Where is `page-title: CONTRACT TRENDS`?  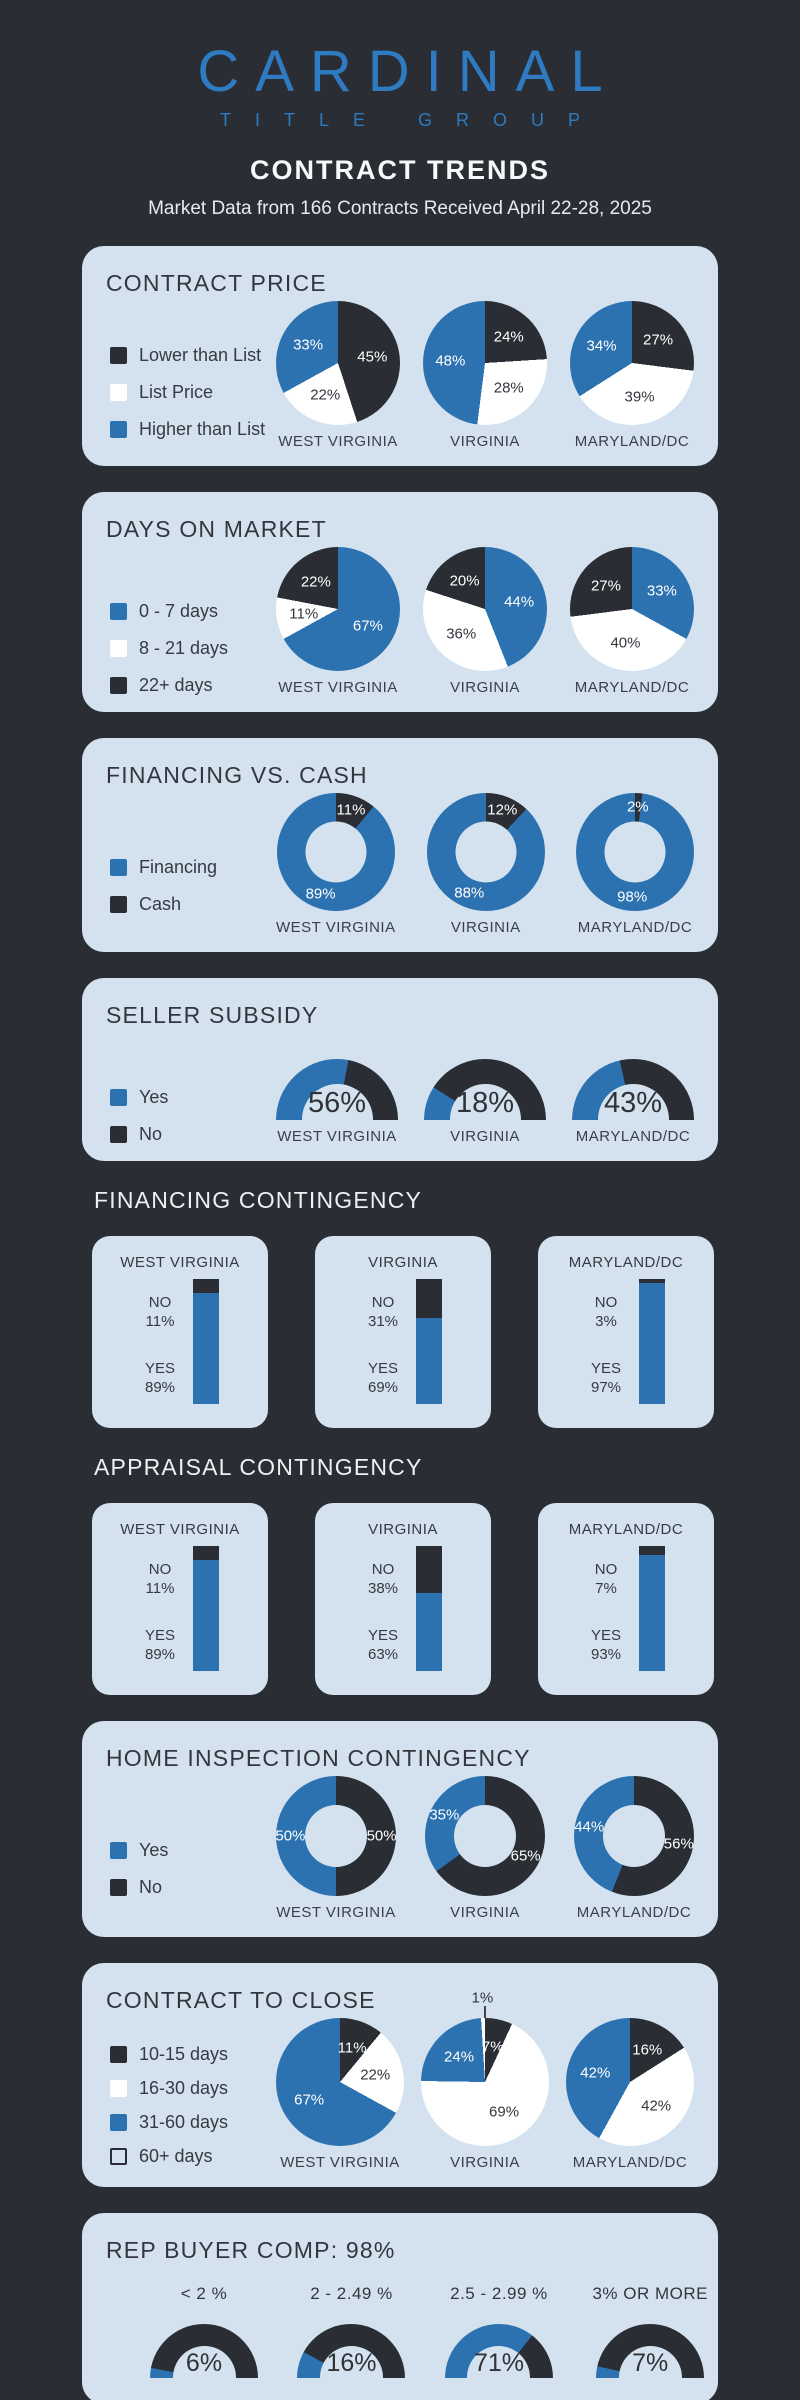
page-title: CONTRACT TRENDS is located at coordinates (400, 169).